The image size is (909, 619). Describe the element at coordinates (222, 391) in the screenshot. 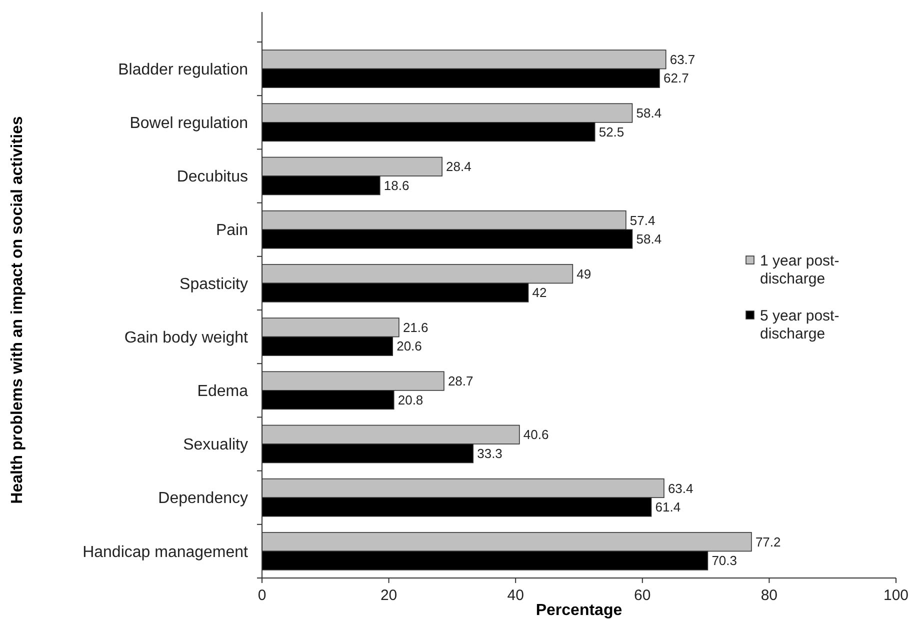

I see `y-tick-label: Edema` at that location.